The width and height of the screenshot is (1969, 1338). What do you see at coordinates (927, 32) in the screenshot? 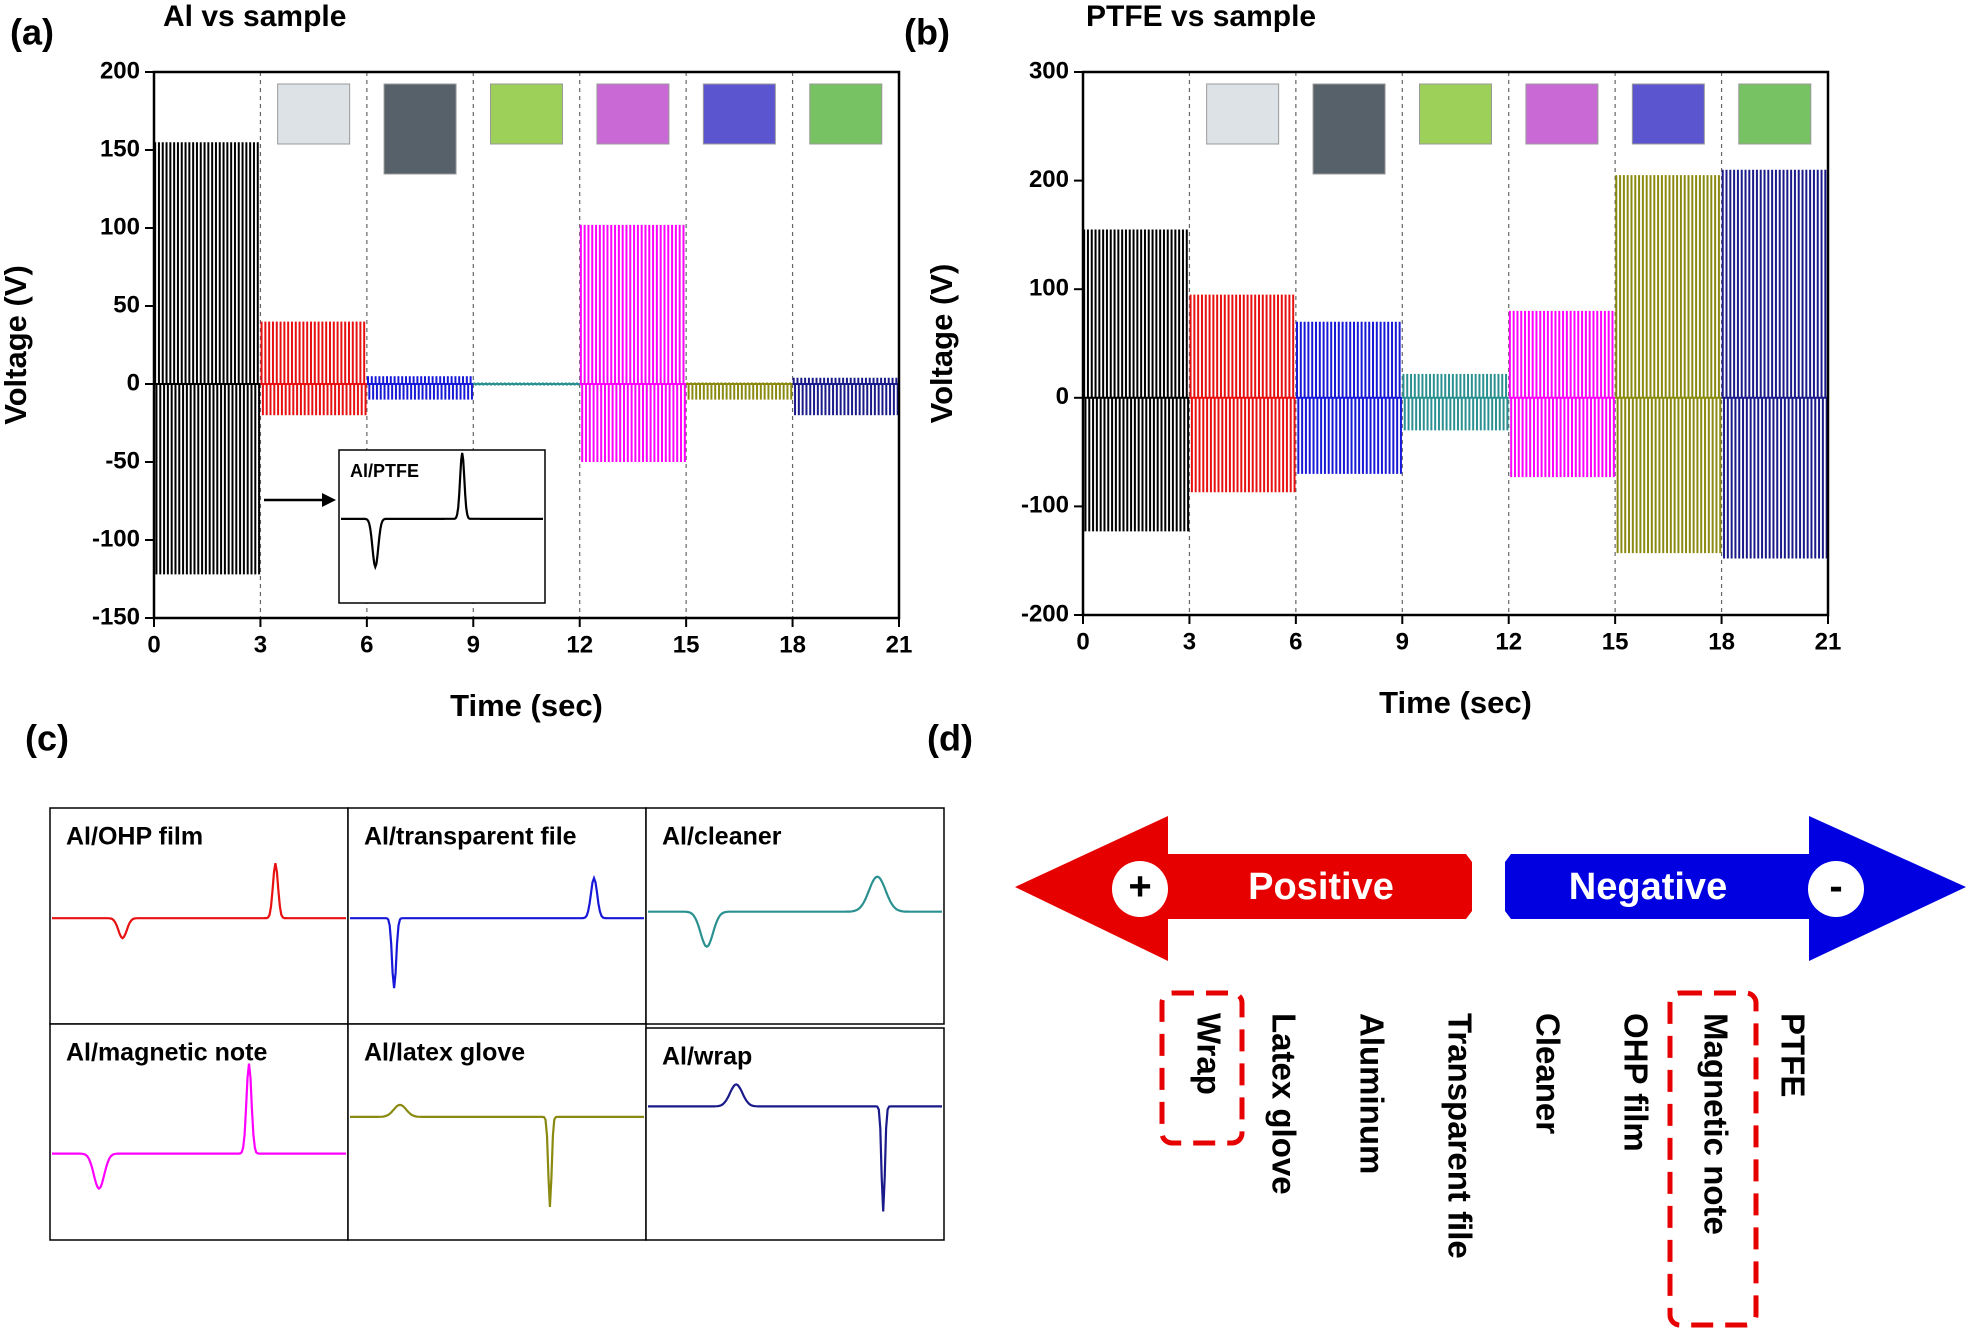
I see `panel-label: (b)` at bounding box center [927, 32].